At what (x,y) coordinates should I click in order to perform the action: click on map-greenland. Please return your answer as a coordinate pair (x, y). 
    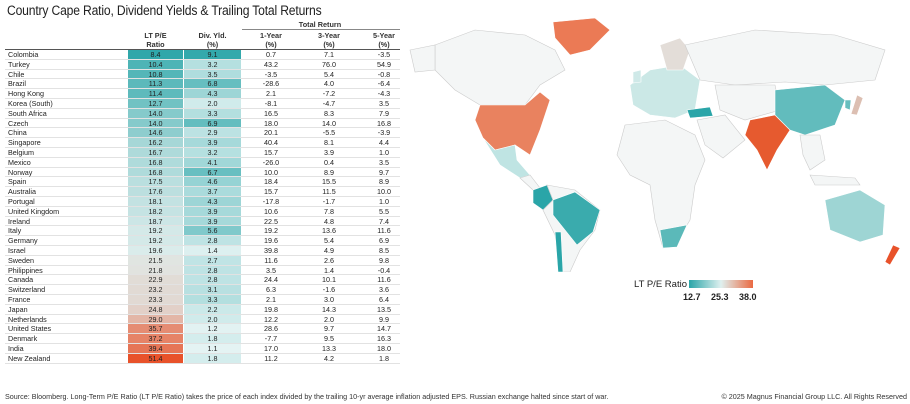
    Looking at the image, I should click on (581, 36).